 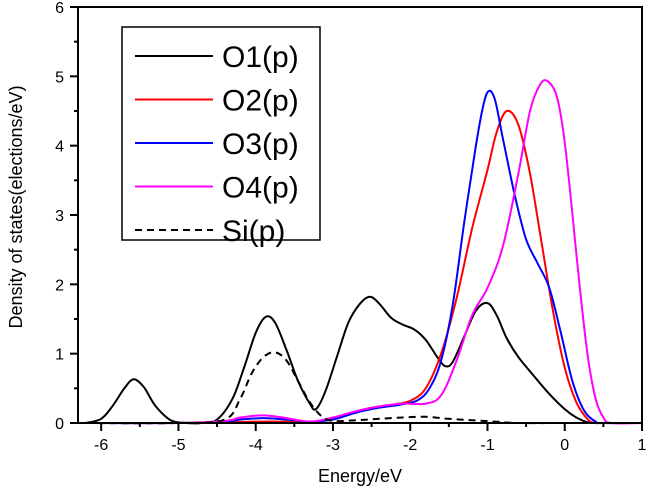 I want to click on series-line-si-p, so click(x=363, y=388).